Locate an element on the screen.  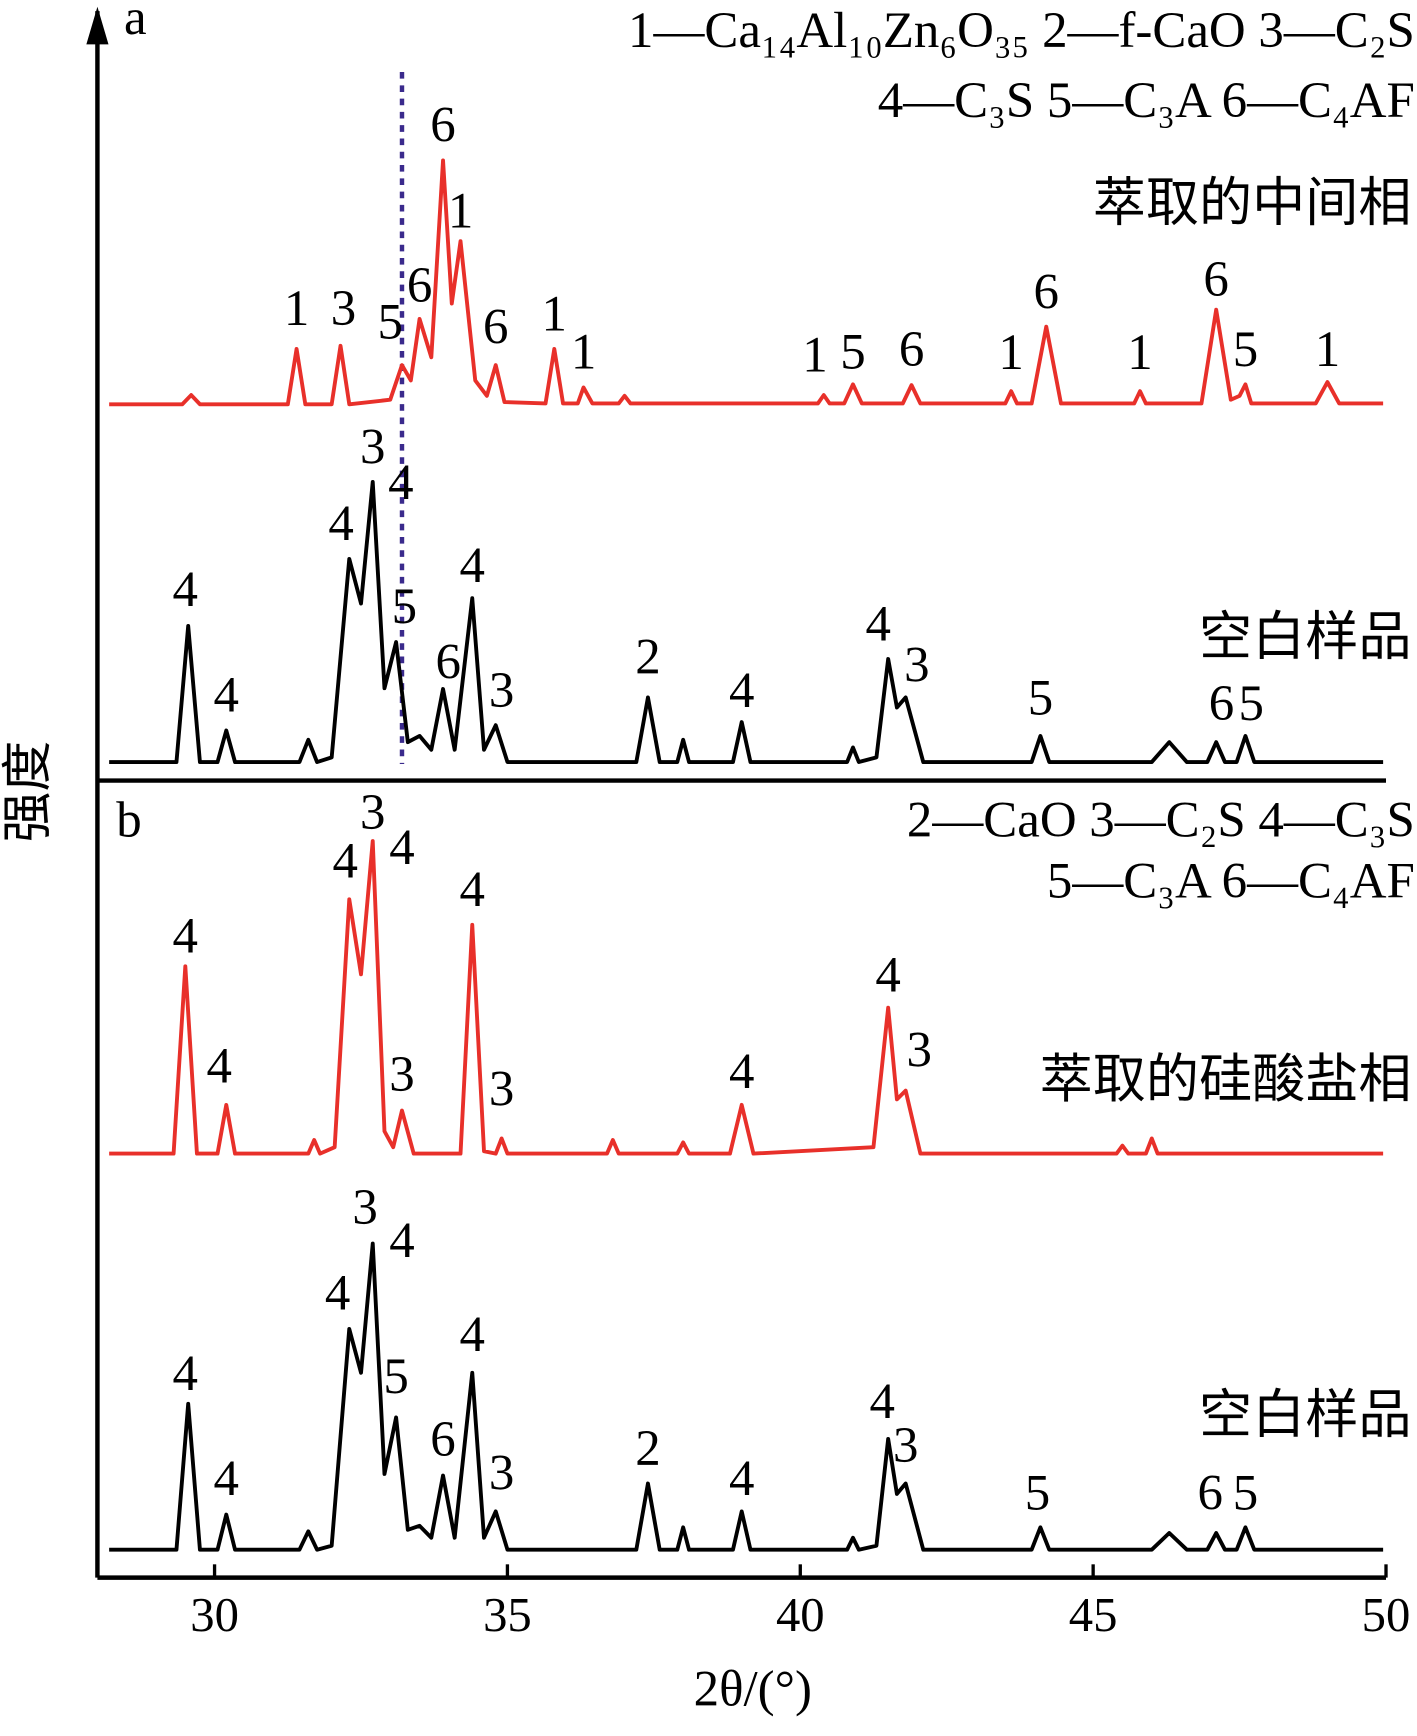
x-tick-label: 35 is located at coordinates (507, 1615).